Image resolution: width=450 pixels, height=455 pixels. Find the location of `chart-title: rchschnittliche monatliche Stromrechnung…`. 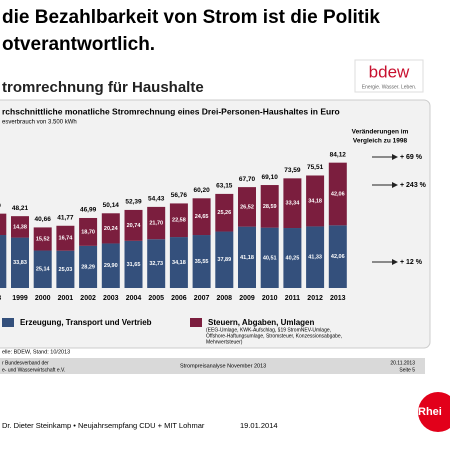

chart-title: rchschnittliche monatliche Stromrechnung… is located at coordinates (171, 111).